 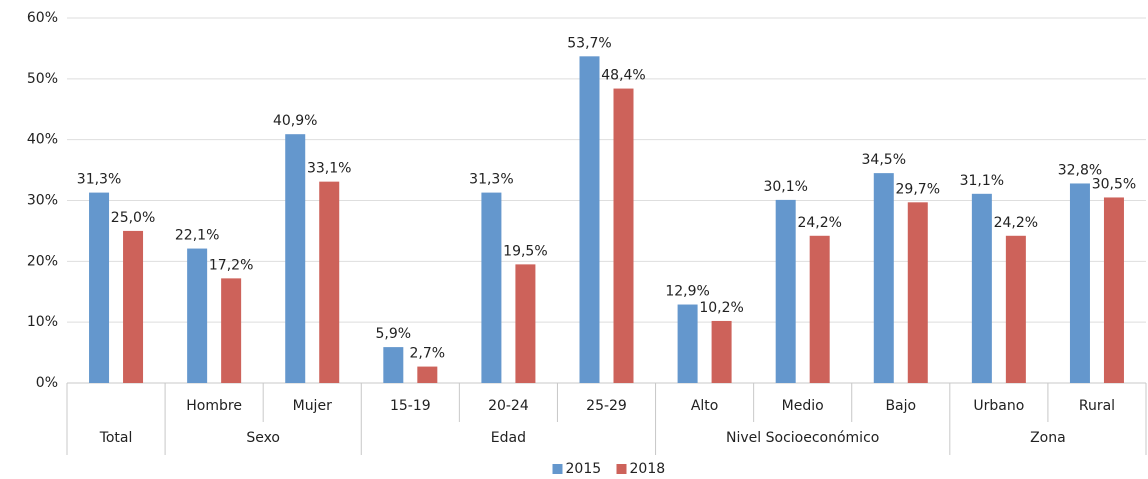 What do you see at coordinates (42, 140) in the screenshot?
I see `y-tick-label: 40%` at bounding box center [42, 140].